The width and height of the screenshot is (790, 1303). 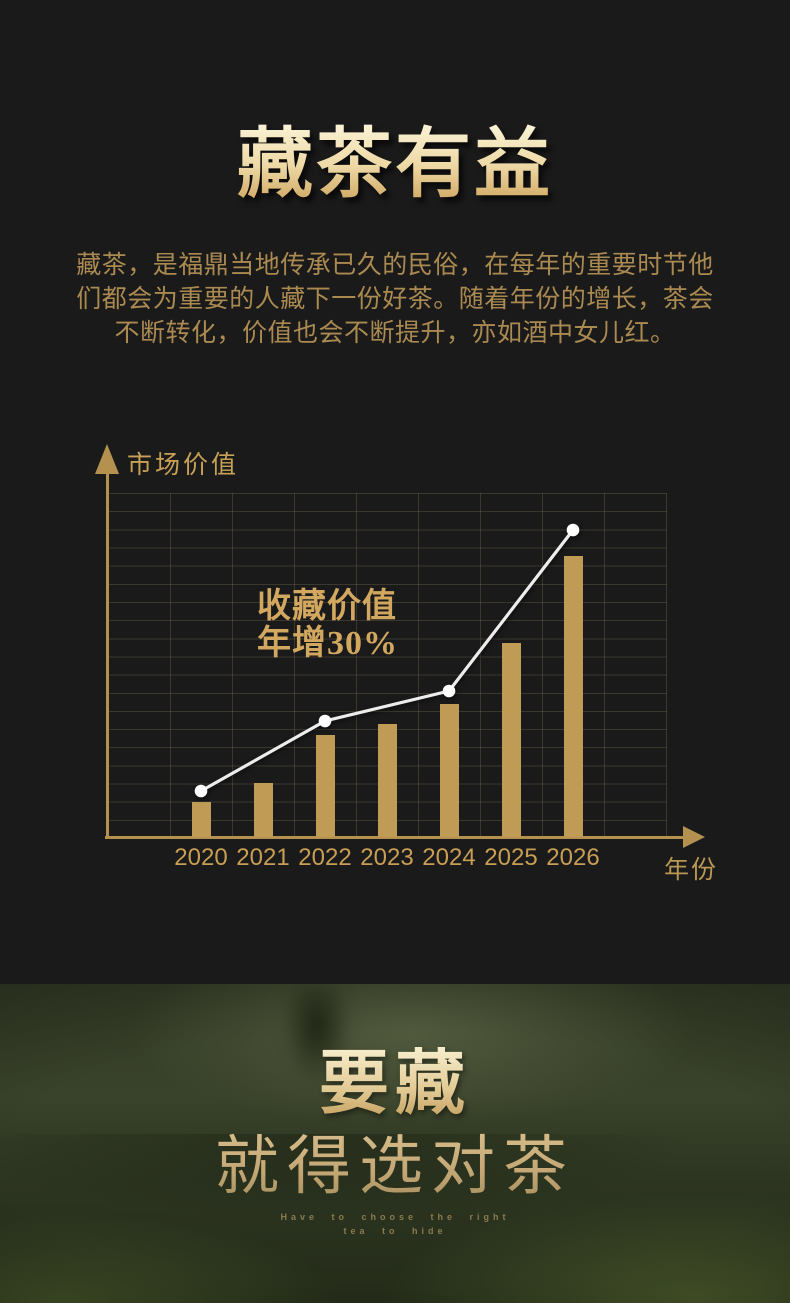 I want to click on bar-2023, so click(x=387, y=780).